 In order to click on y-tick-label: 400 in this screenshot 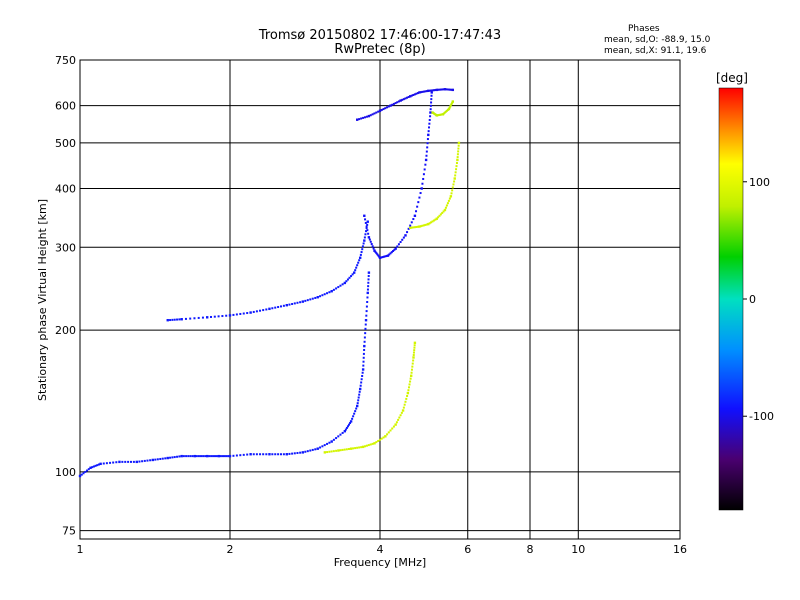, I will do `click(65, 188)`.